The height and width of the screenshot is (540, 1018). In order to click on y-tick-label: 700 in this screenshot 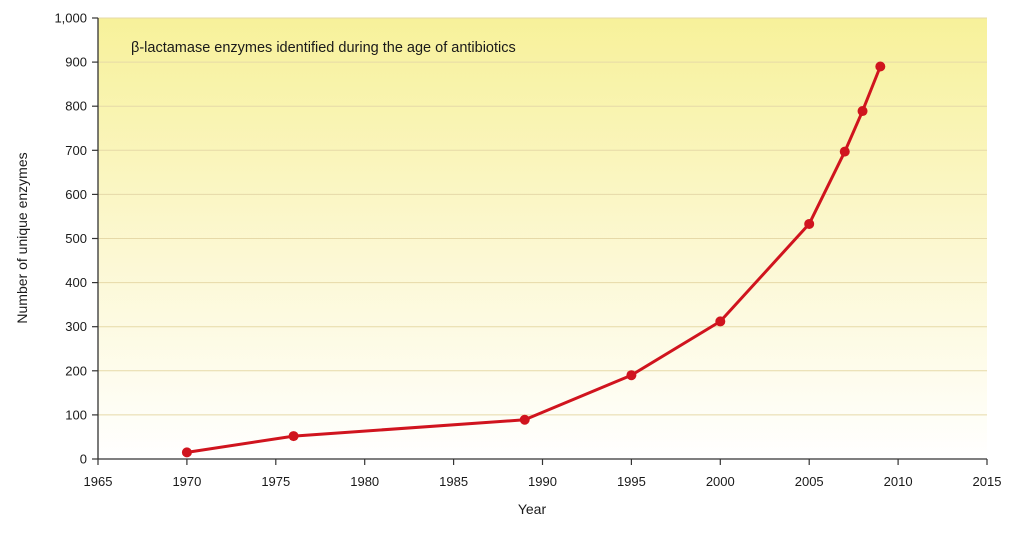, I will do `click(76, 150)`.